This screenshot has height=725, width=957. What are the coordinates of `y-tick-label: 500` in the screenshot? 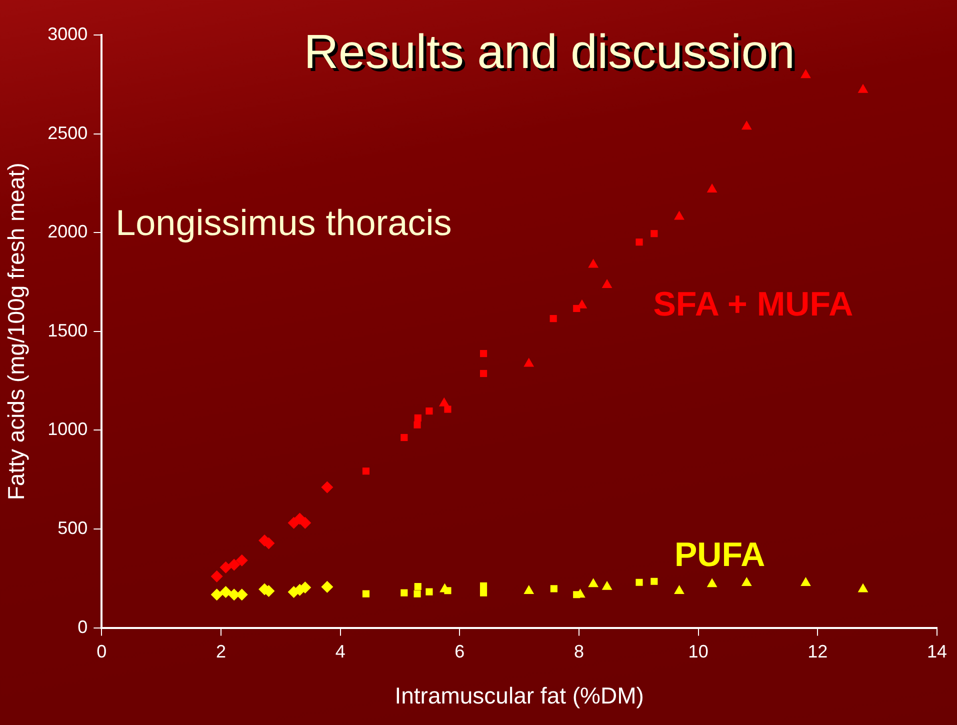 It's located at (73, 528).